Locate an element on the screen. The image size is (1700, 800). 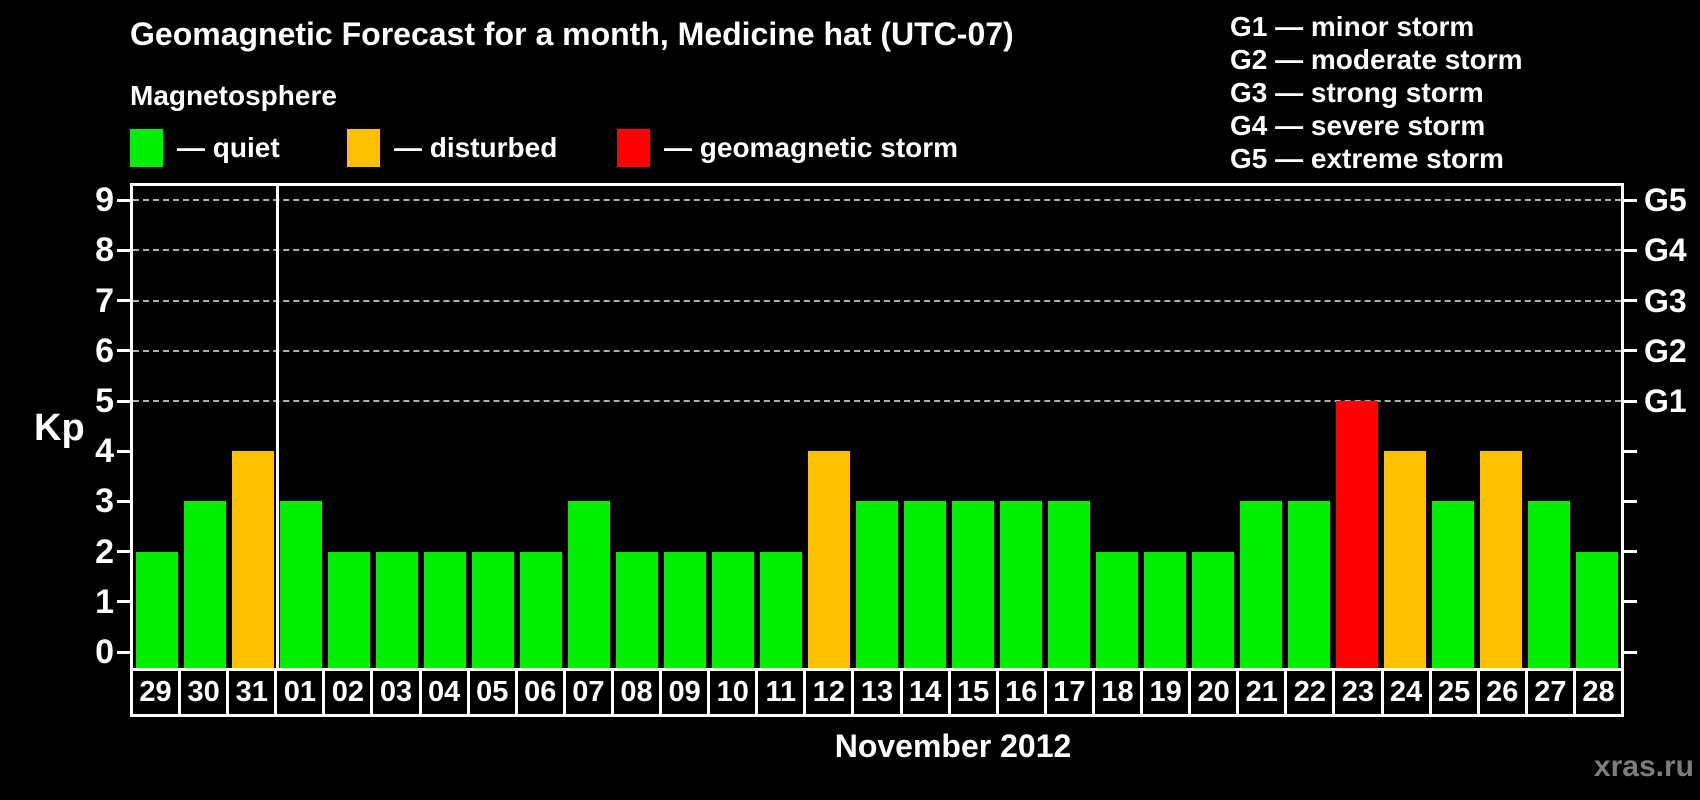
g1-legend-line: G1 — minor storm is located at coordinates (1352, 26).